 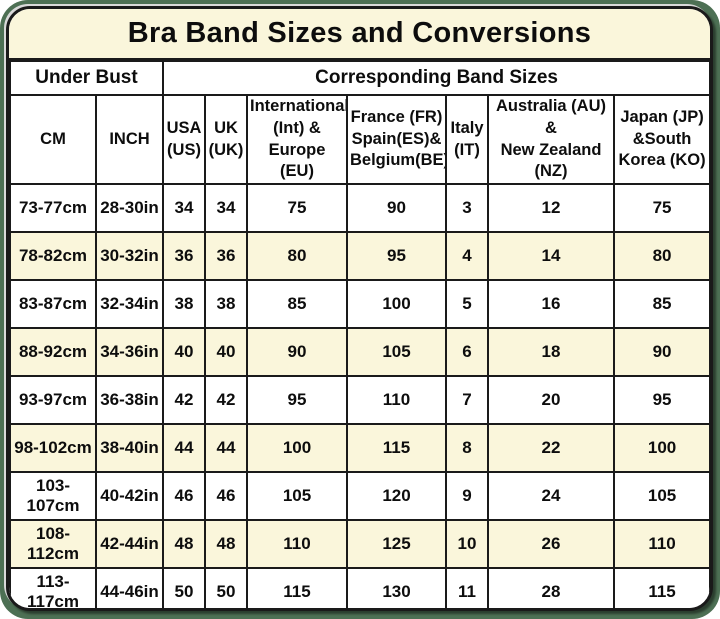 I want to click on cell-au-nz: 16, so click(x=551, y=304).